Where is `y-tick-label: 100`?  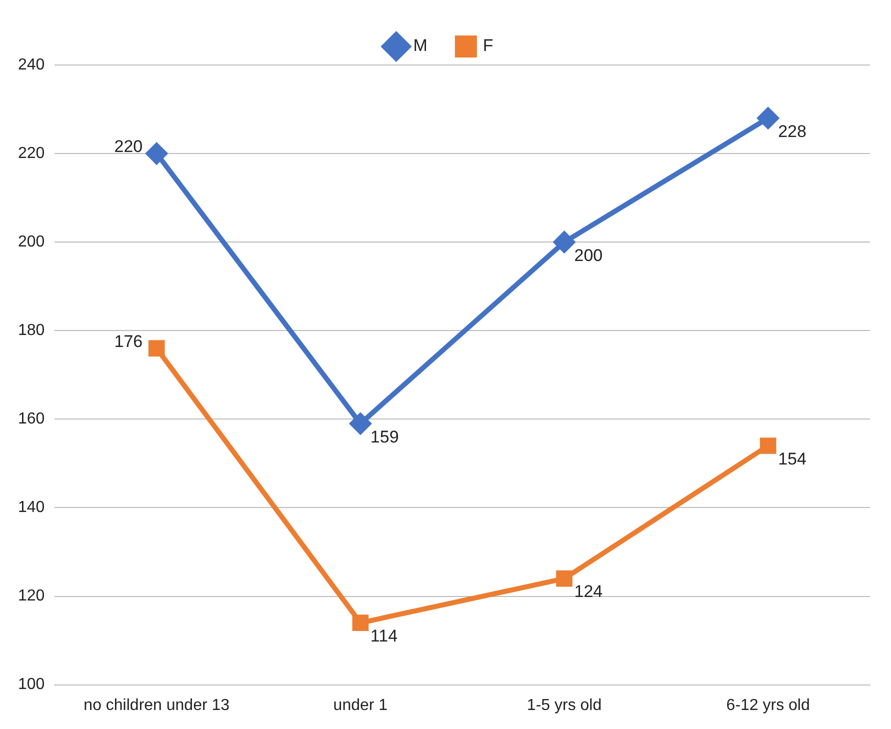 y-tick-label: 100 is located at coordinates (31, 685).